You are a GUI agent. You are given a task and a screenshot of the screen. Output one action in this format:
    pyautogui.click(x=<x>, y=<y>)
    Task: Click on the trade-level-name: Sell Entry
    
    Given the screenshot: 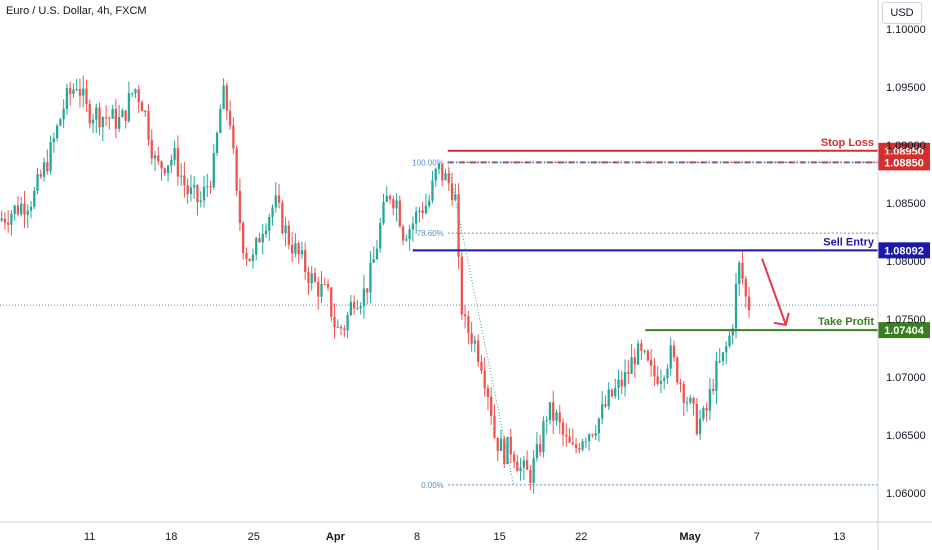 What is the action you would take?
    pyautogui.click(x=849, y=242)
    